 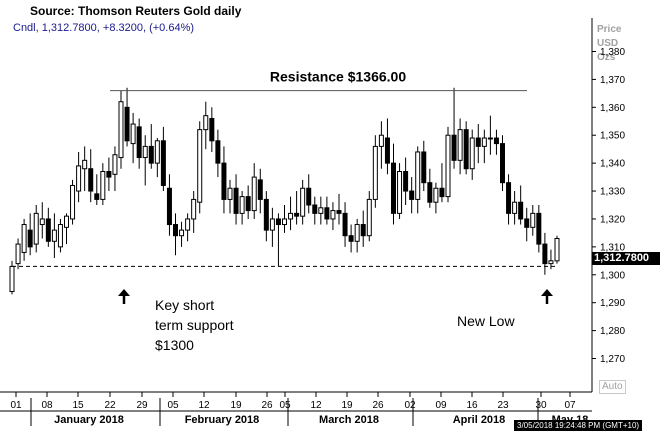 I want to click on support-label-line2: term support, so click(x=194, y=325).